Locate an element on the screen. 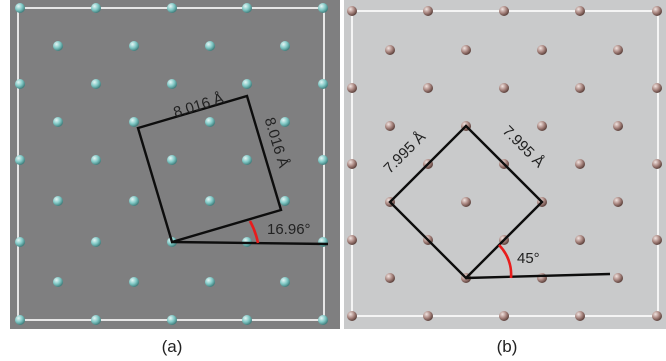 Image resolution: width=666 pixels, height=361 pixels. panel-b-angle-label: 45° is located at coordinates (528, 258).